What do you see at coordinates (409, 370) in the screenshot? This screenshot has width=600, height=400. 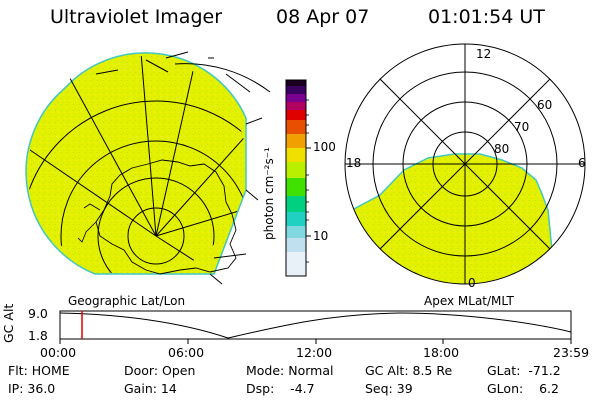 I see `status-gcalt: GC Alt: 8.5 Re` at bounding box center [409, 370].